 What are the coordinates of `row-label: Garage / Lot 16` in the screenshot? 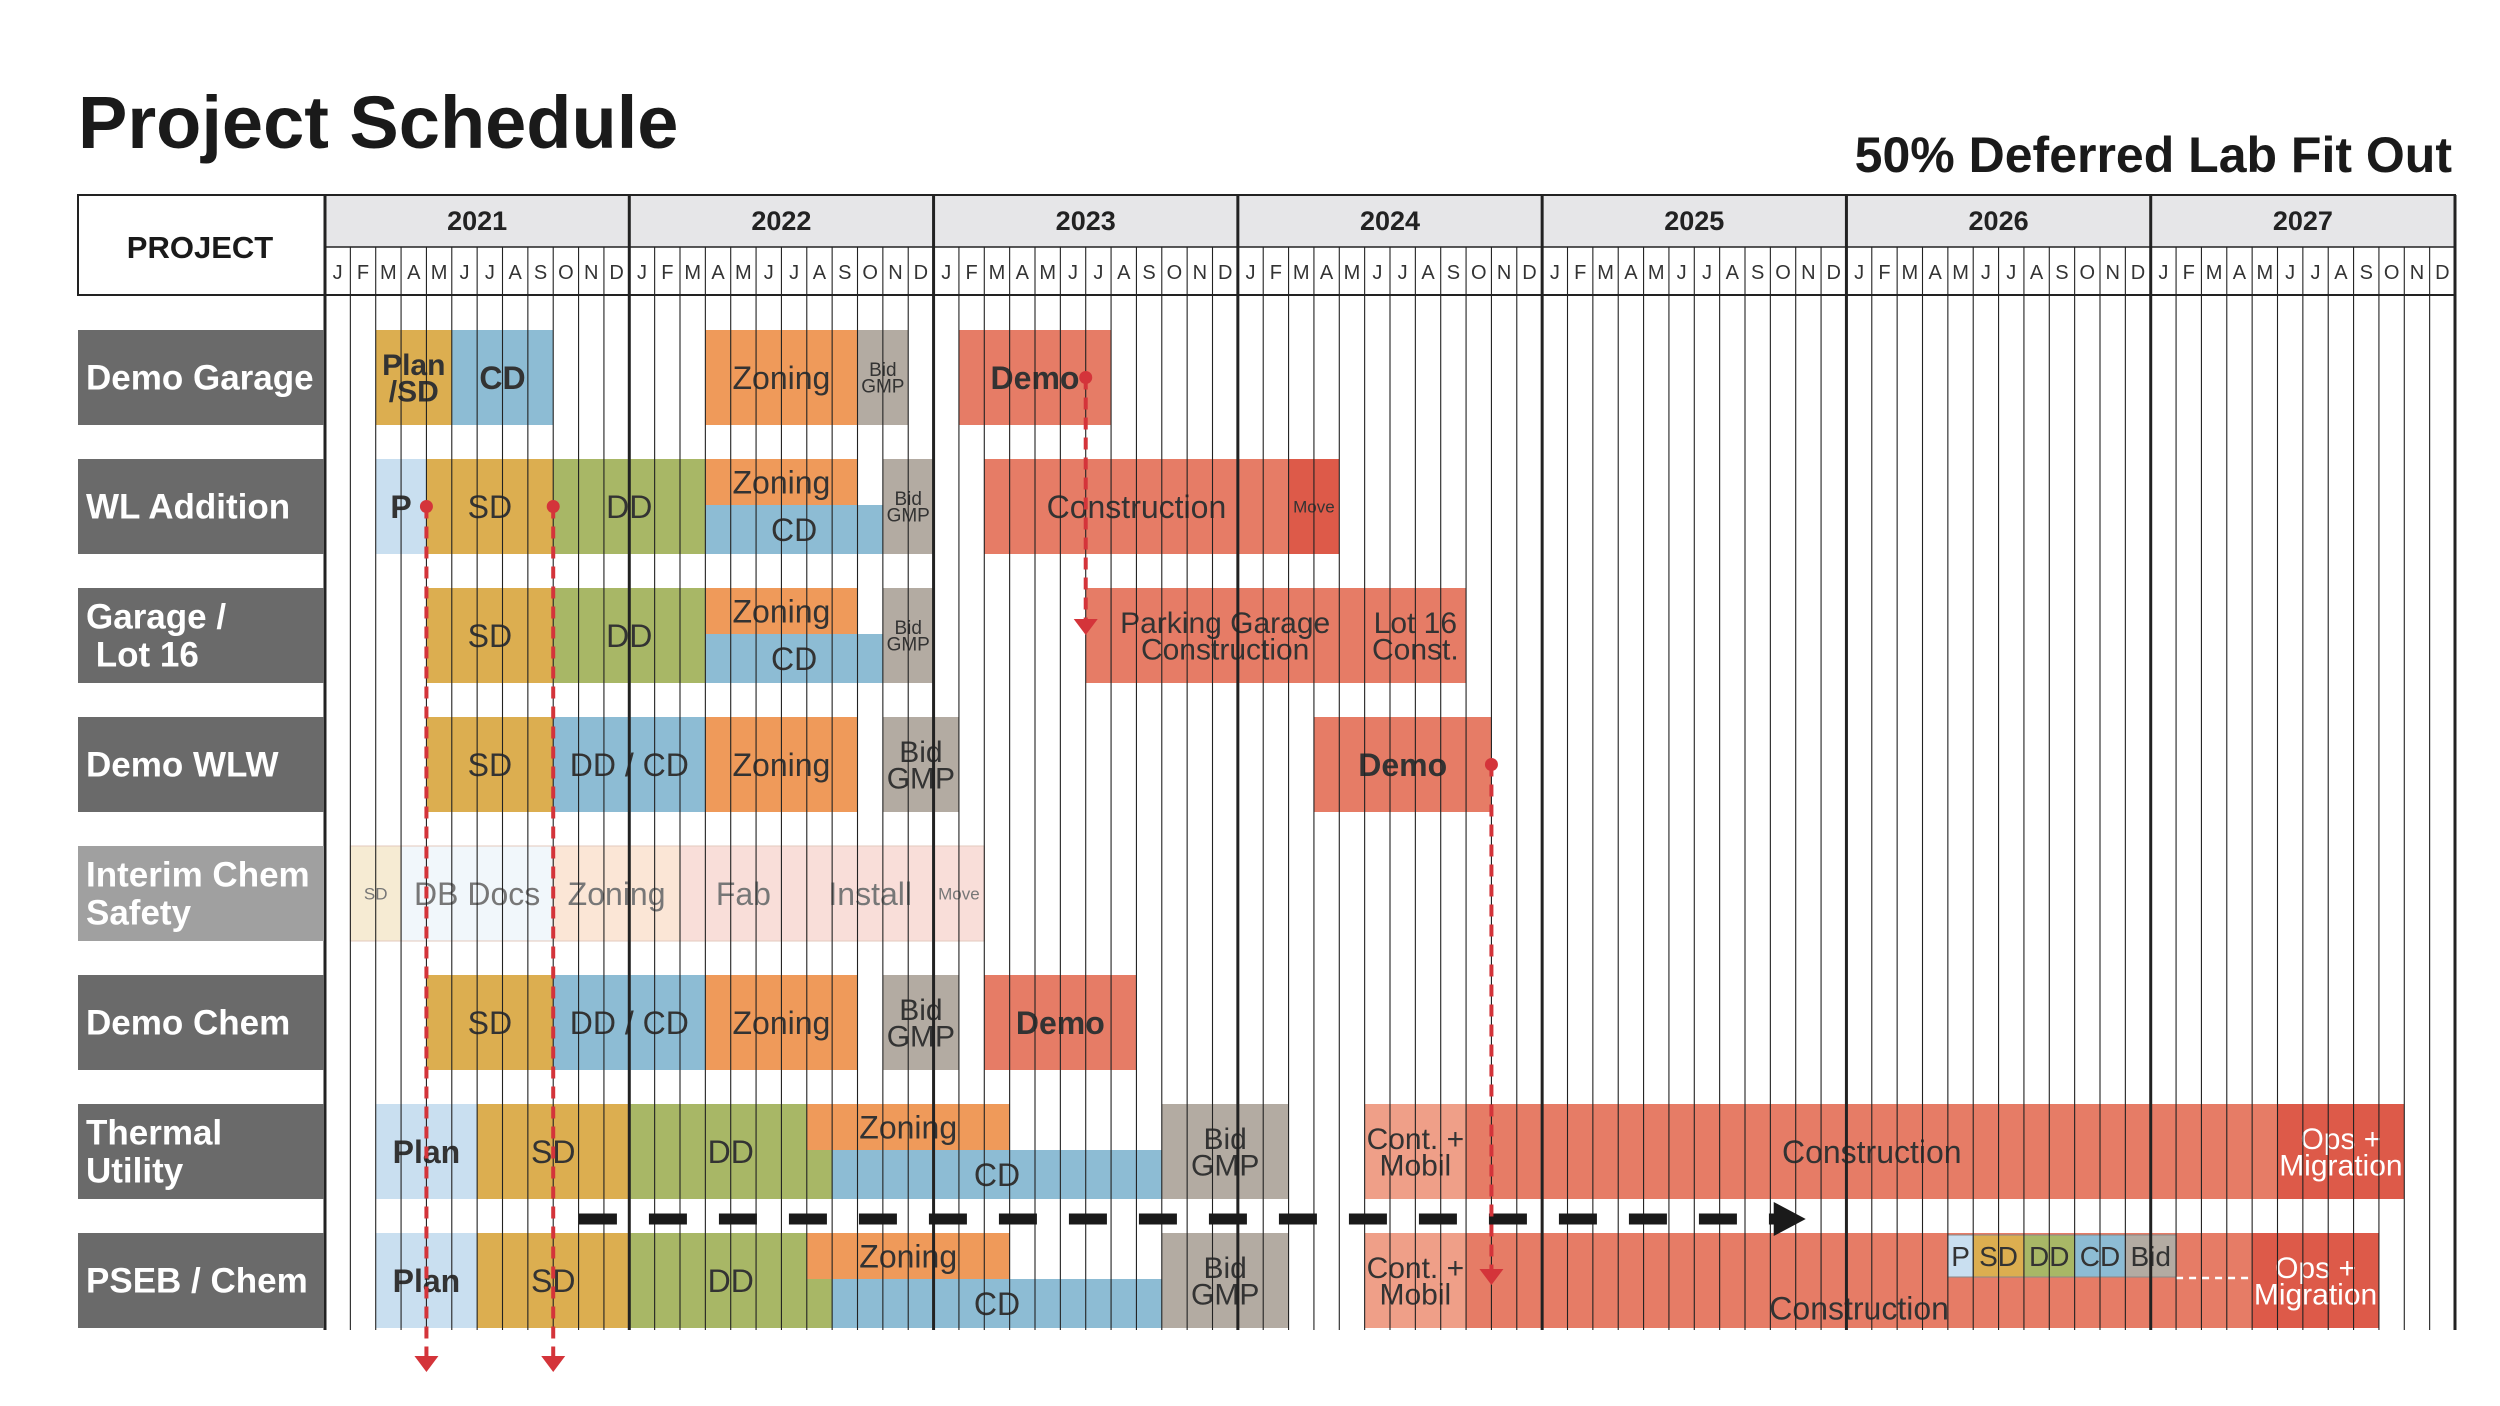 It's located at (156, 636).